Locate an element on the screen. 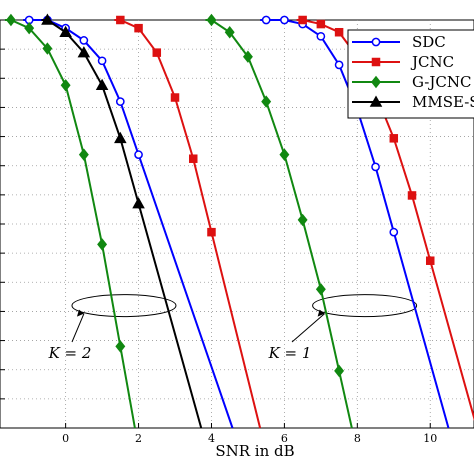 This screenshot has width=474, height=474. annotation-ellipse-k1 is located at coordinates (365, 306).